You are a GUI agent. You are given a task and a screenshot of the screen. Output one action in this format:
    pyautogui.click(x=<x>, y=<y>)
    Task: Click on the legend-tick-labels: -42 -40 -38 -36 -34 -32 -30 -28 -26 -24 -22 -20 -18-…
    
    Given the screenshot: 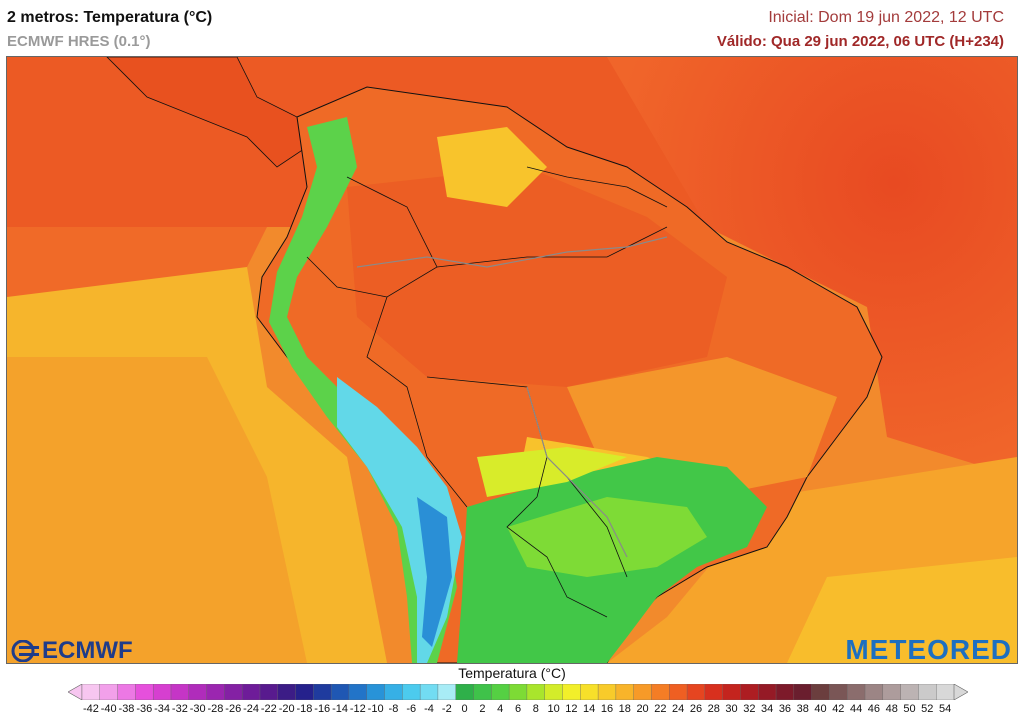 What is the action you would take?
    pyautogui.click(x=518, y=710)
    